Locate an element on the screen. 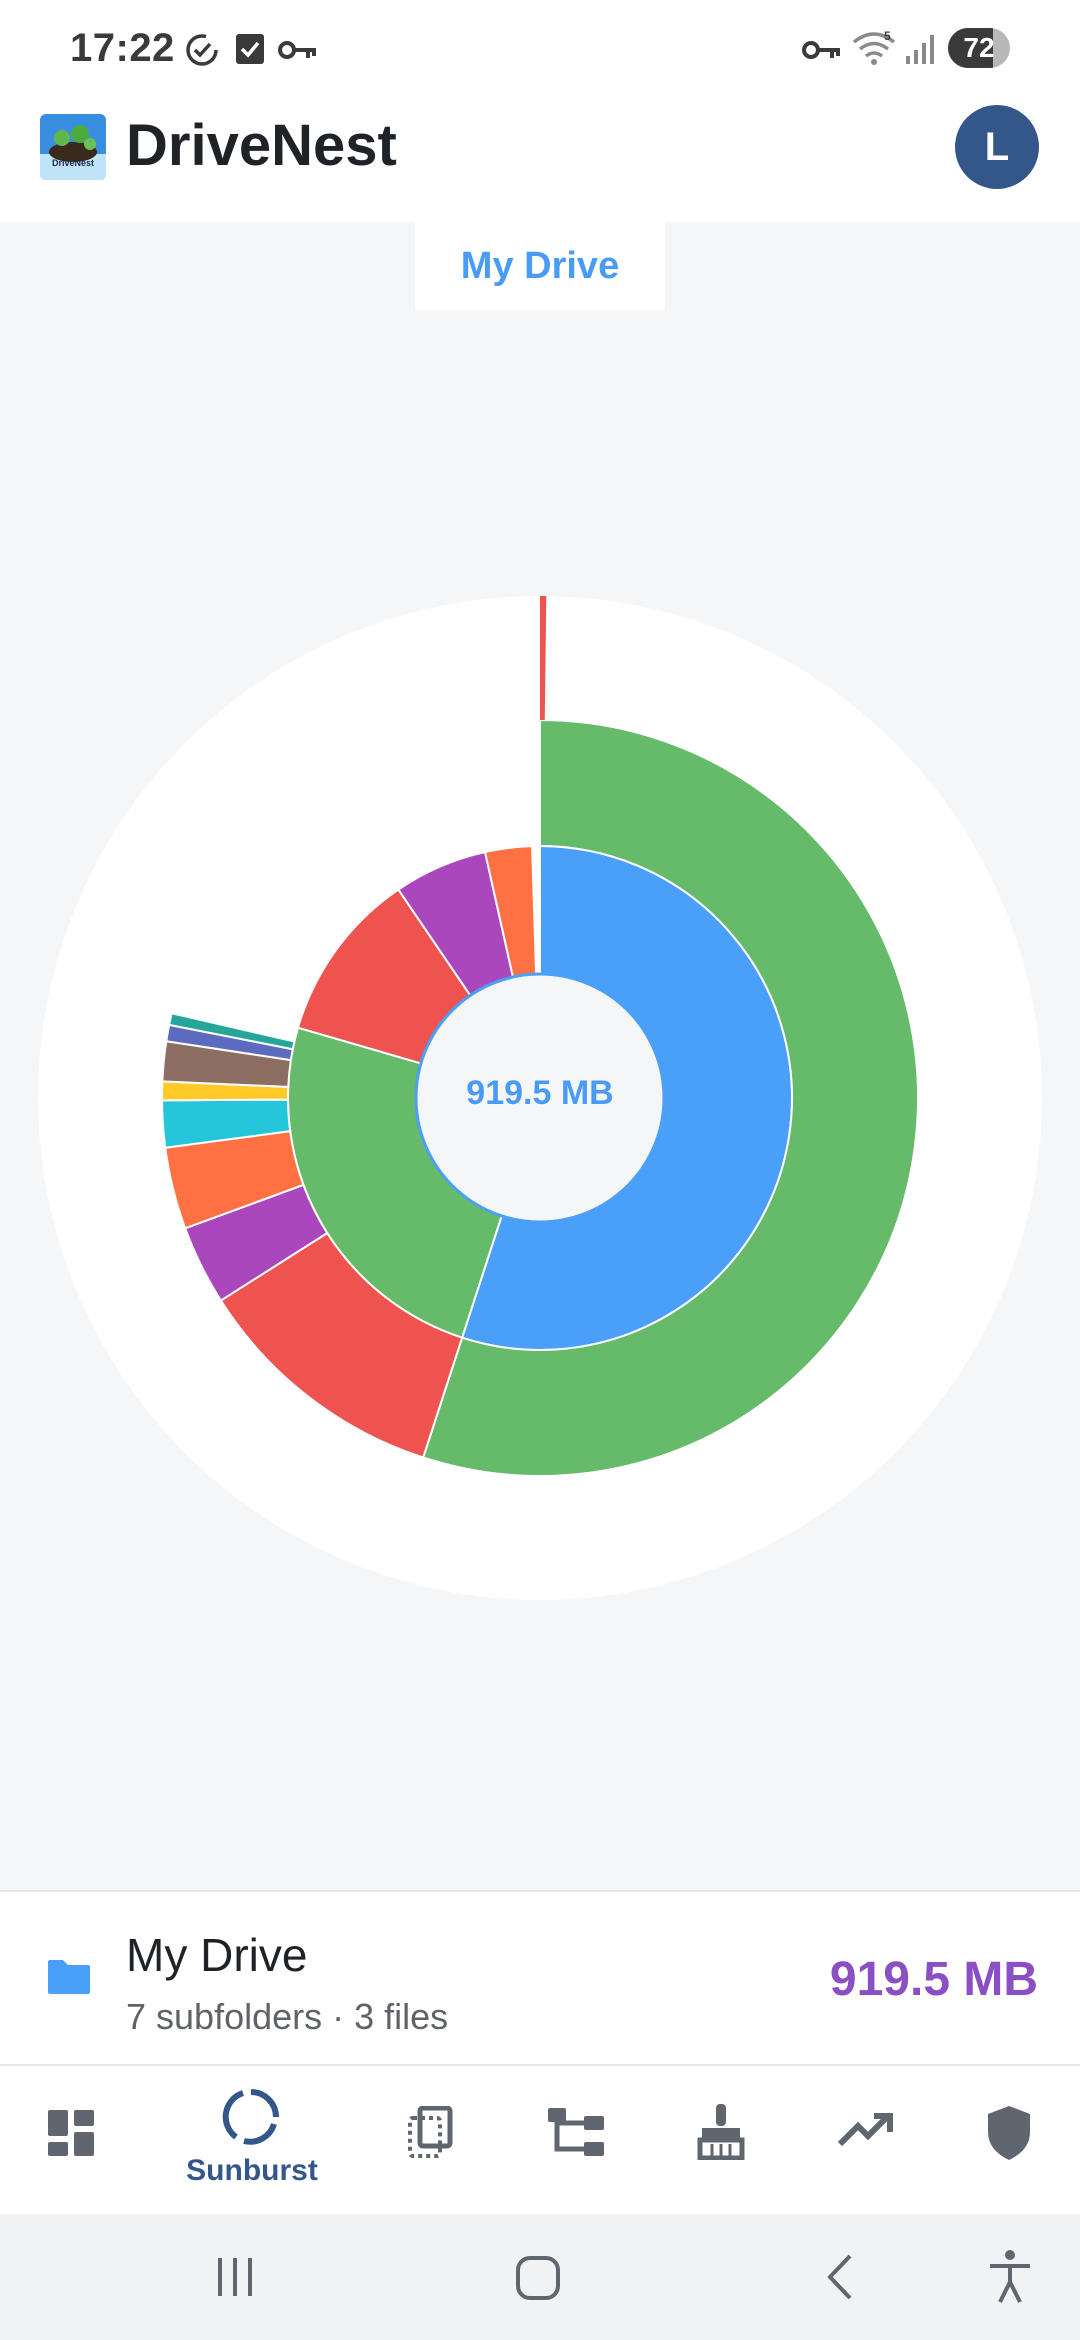  home-icon is located at coordinates (538, 2278).